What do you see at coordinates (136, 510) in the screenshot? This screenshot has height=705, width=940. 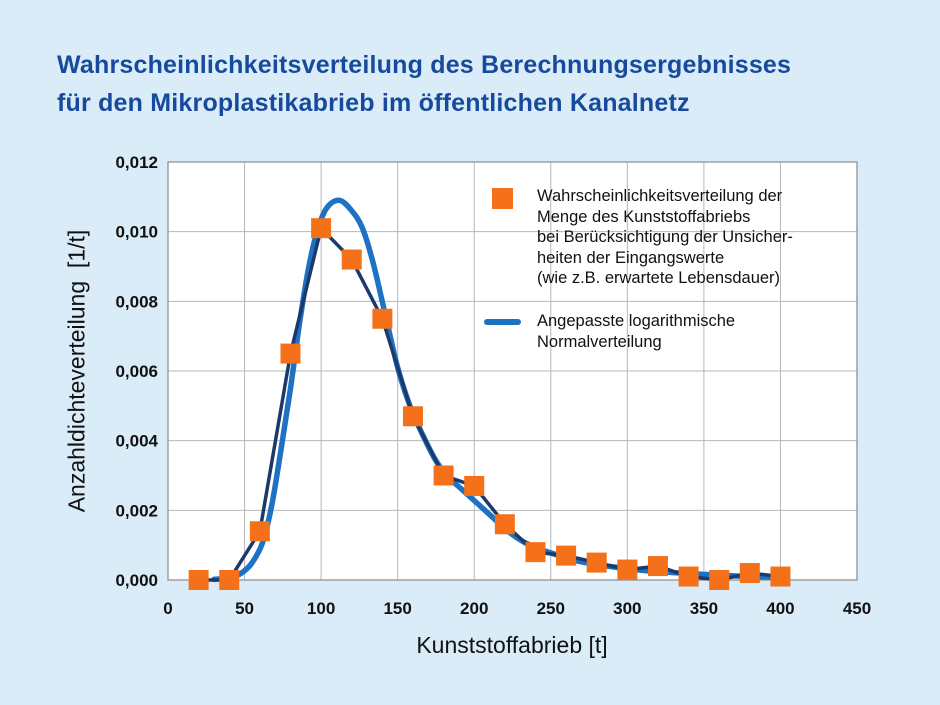 I see `y-tick-label: 0,002` at bounding box center [136, 510].